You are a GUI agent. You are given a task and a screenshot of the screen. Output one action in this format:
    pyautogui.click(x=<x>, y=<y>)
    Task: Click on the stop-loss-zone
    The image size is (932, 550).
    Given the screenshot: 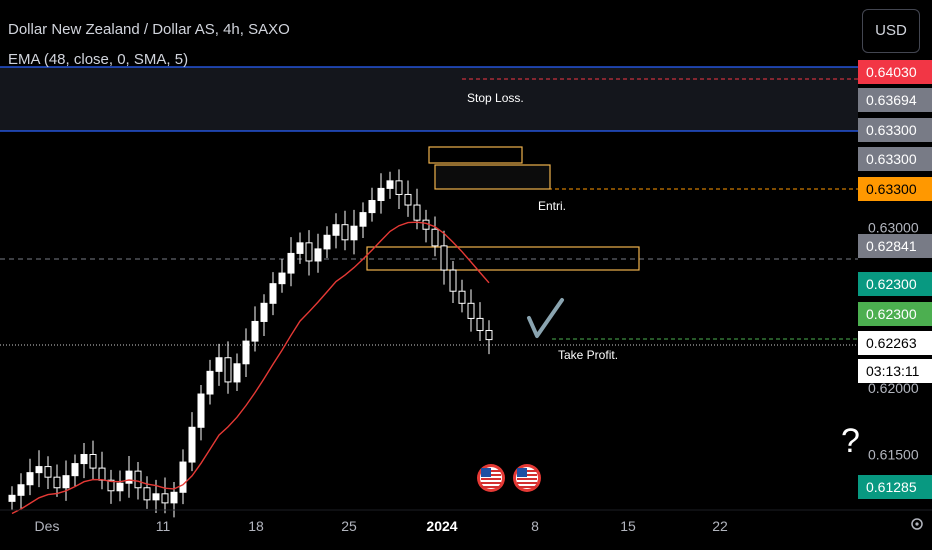 What is the action you would take?
    pyautogui.click(x=429, y=99)
    